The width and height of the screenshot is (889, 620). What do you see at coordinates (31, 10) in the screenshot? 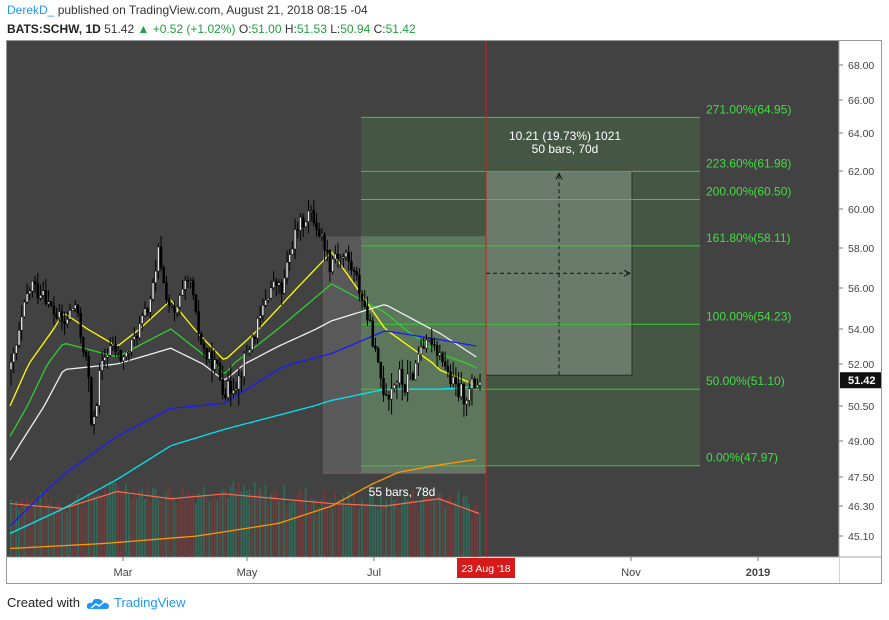
I see `author-link: DerekD_` at bounding box center [31, 10].